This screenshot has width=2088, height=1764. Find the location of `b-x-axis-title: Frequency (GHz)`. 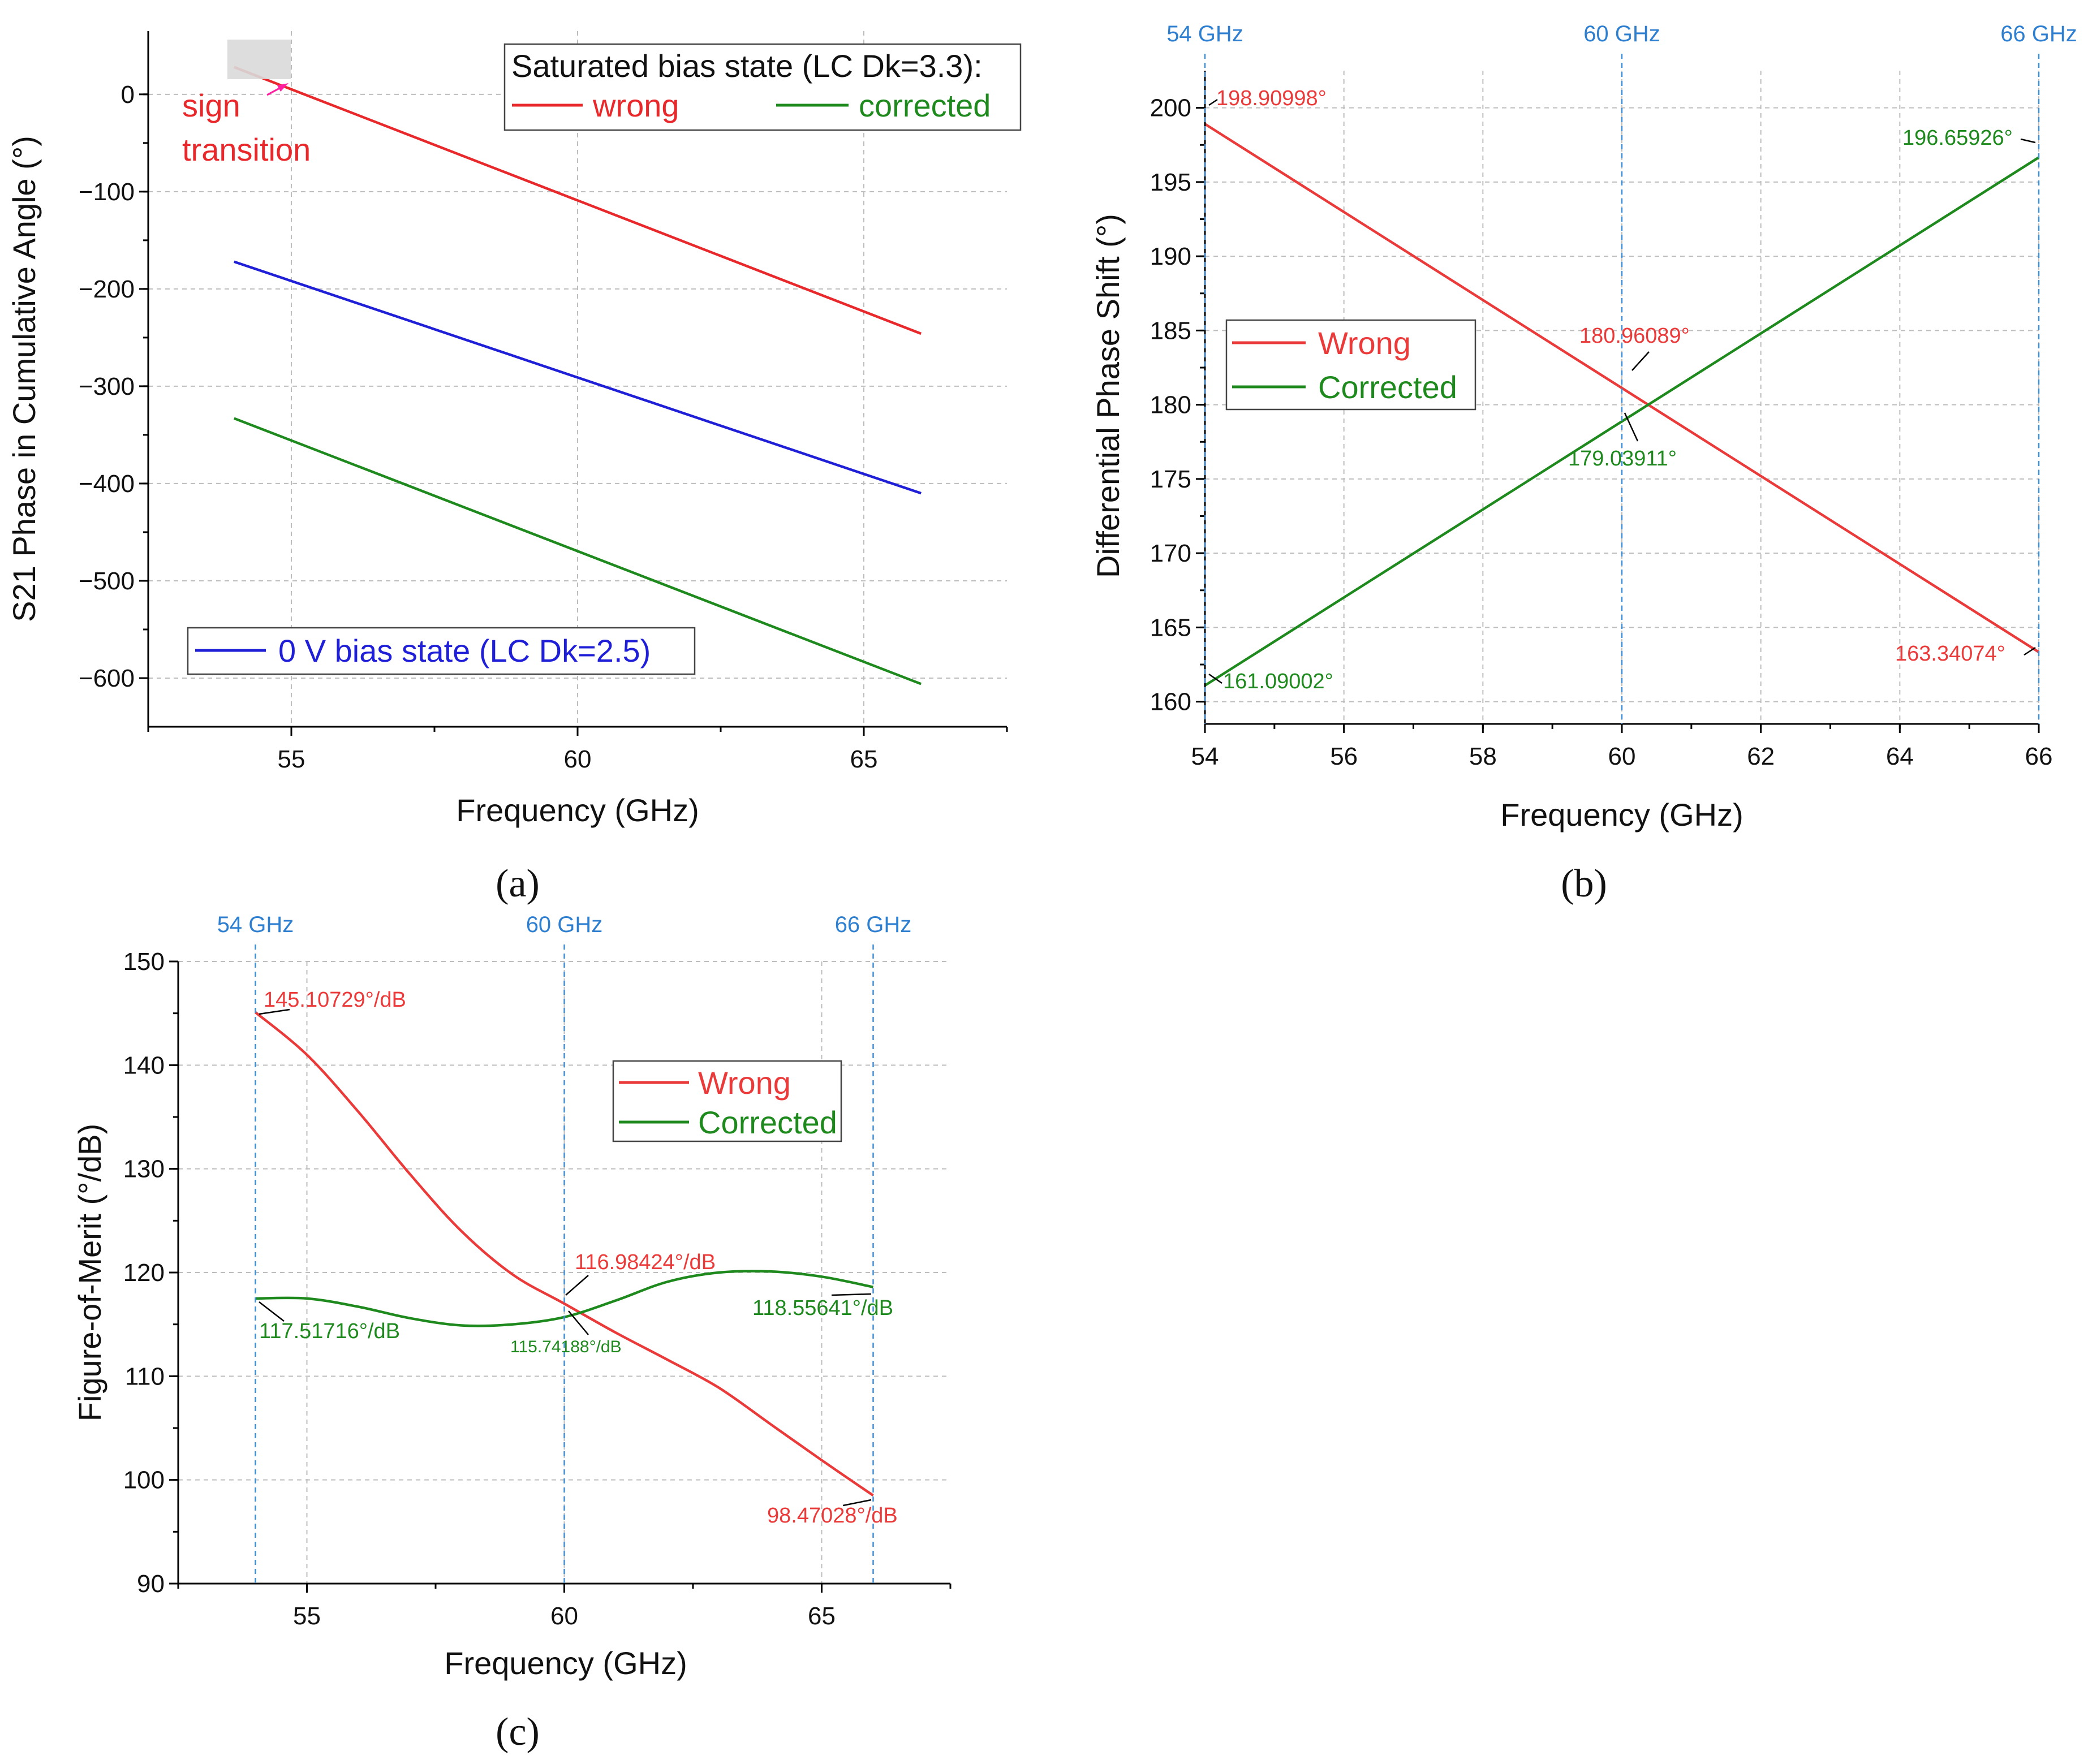

b-x-axis-title: Frequency (GHz) is located at coordinates (1621, 815).